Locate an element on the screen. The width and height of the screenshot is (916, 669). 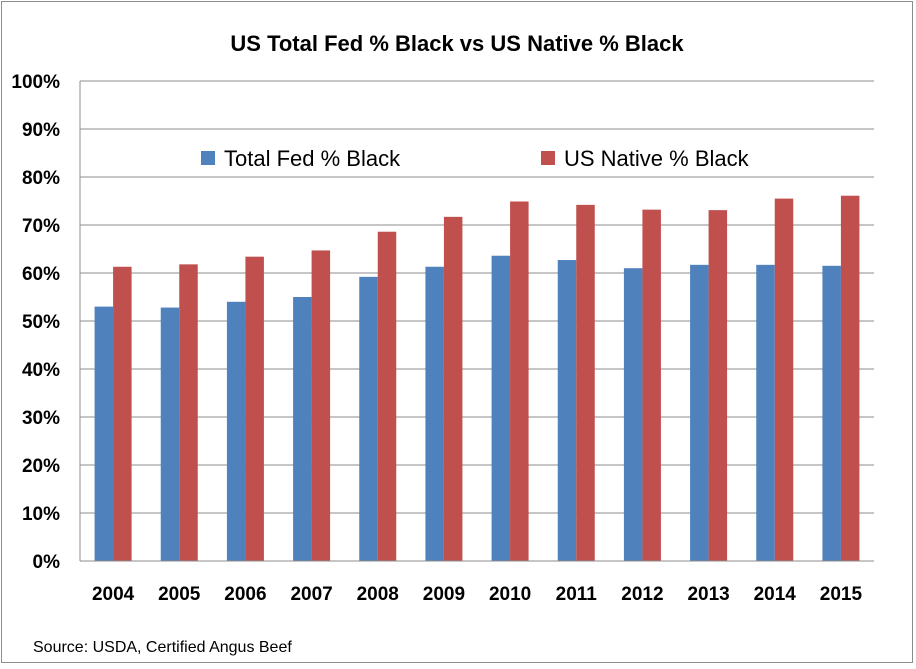
x-tick-label: 2008 is located at coordinates (378, 594).